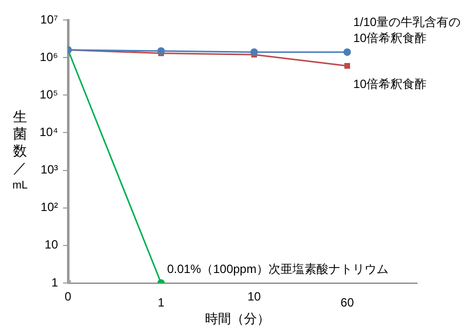 This screenshot has height=335, width=475. I want to click on series-label: 10倍希釈食酢, so click(390, 83).